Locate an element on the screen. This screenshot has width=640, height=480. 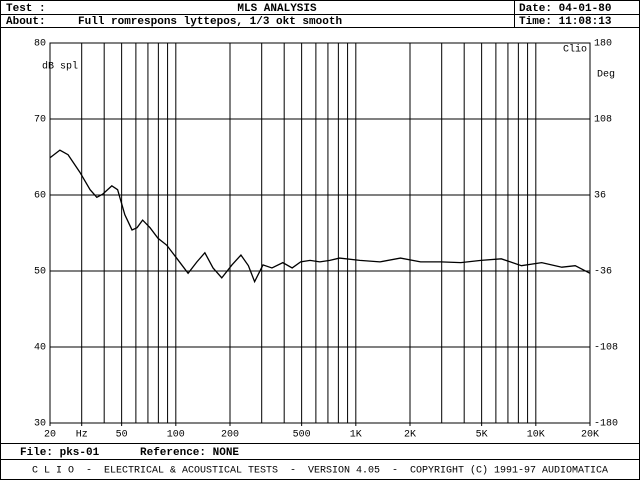
y2-tick-label: -108 is located at coordinates (606, 348).